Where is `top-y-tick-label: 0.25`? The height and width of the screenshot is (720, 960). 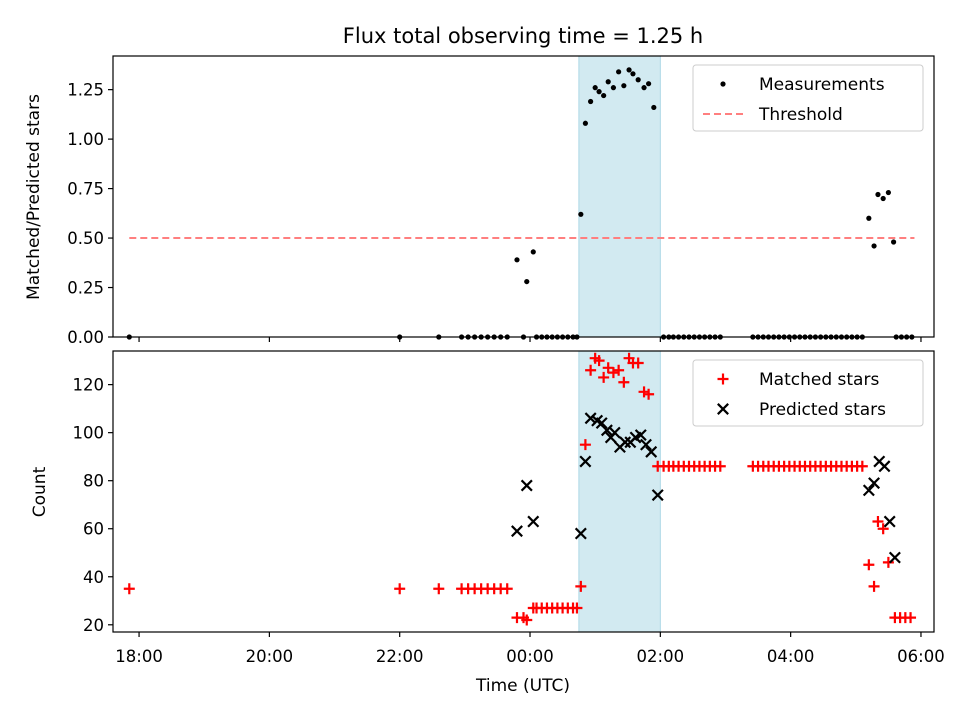
top-y-tick-label: 0.25 is located at coordinates (85, 288).